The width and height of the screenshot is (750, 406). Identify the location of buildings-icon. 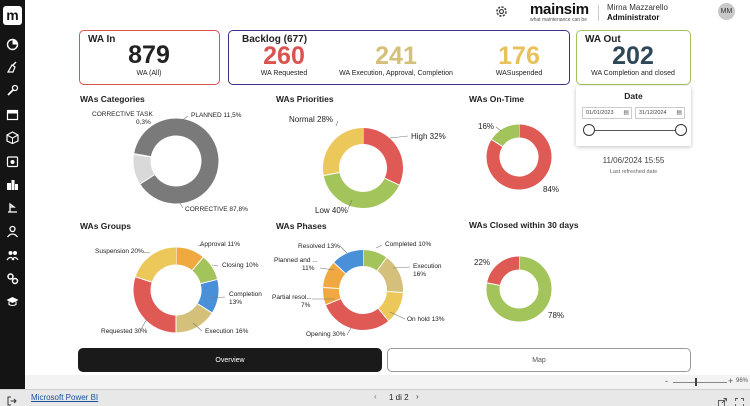
(12, 184).